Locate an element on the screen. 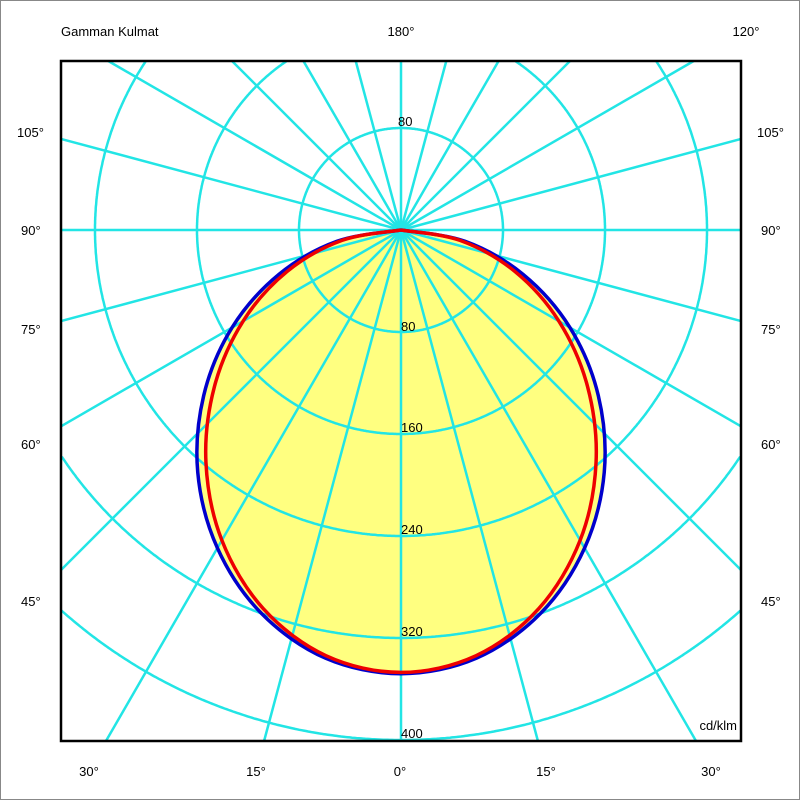  angle-label-left: 105° is located at coordinates (30, 132).